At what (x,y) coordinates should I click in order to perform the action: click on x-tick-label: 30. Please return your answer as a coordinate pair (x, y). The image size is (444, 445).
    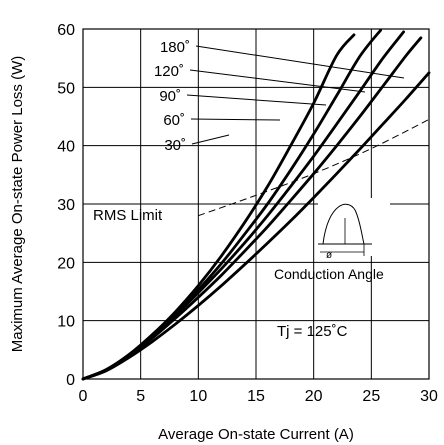
    Looking at the image, I should click on (429, 396).